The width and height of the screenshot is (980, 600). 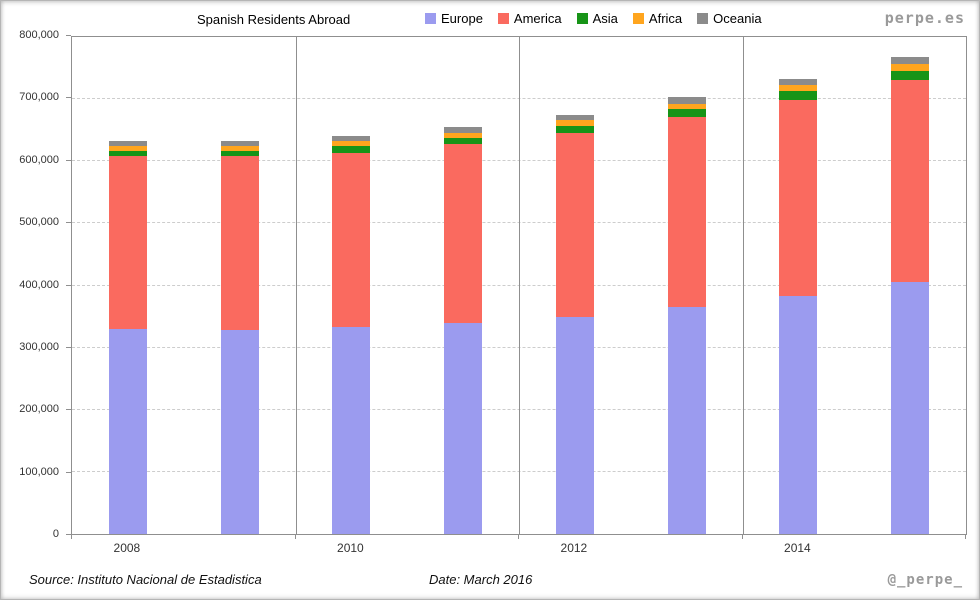 I want to click on x-tick-label: 2008, so click(x=127, y=548).